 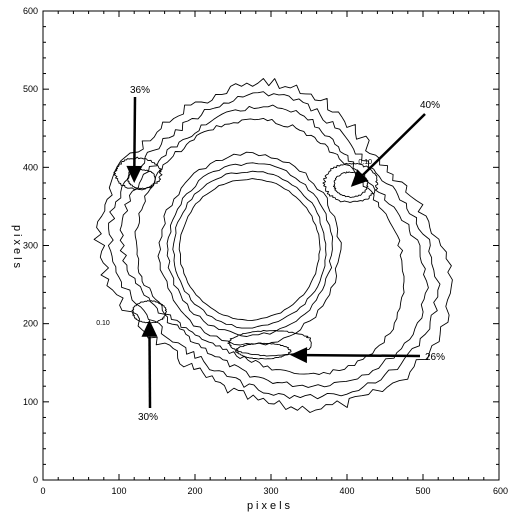 I want to click on contour-inner-disk, so click(x=249, y=250).